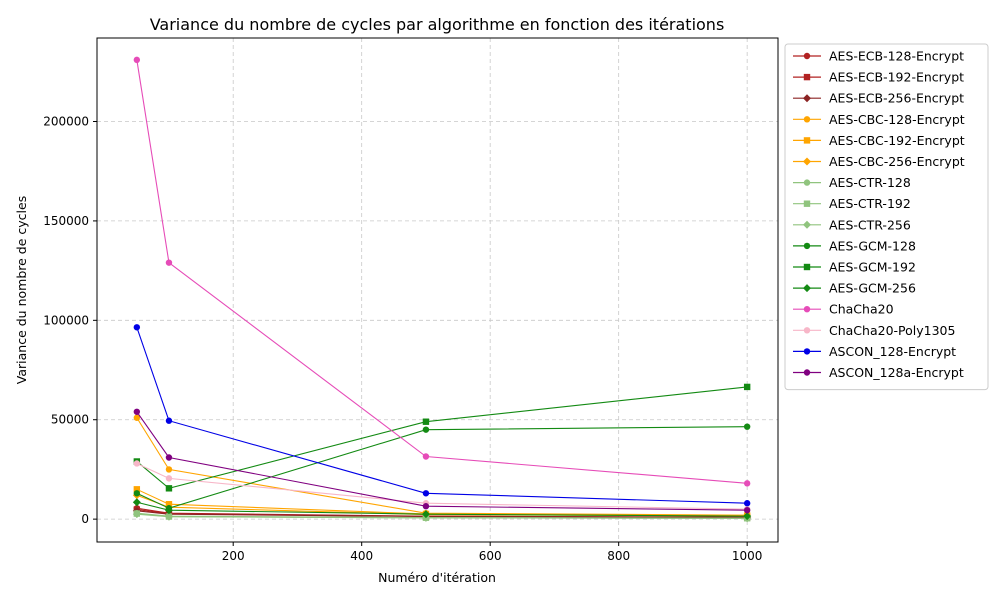 The image size is (1000, 600). What do you see at coordinates (852, 224) in the screenshot?
I see `legend-entry: AES-CTR-256` at bounding box center [852, 224].